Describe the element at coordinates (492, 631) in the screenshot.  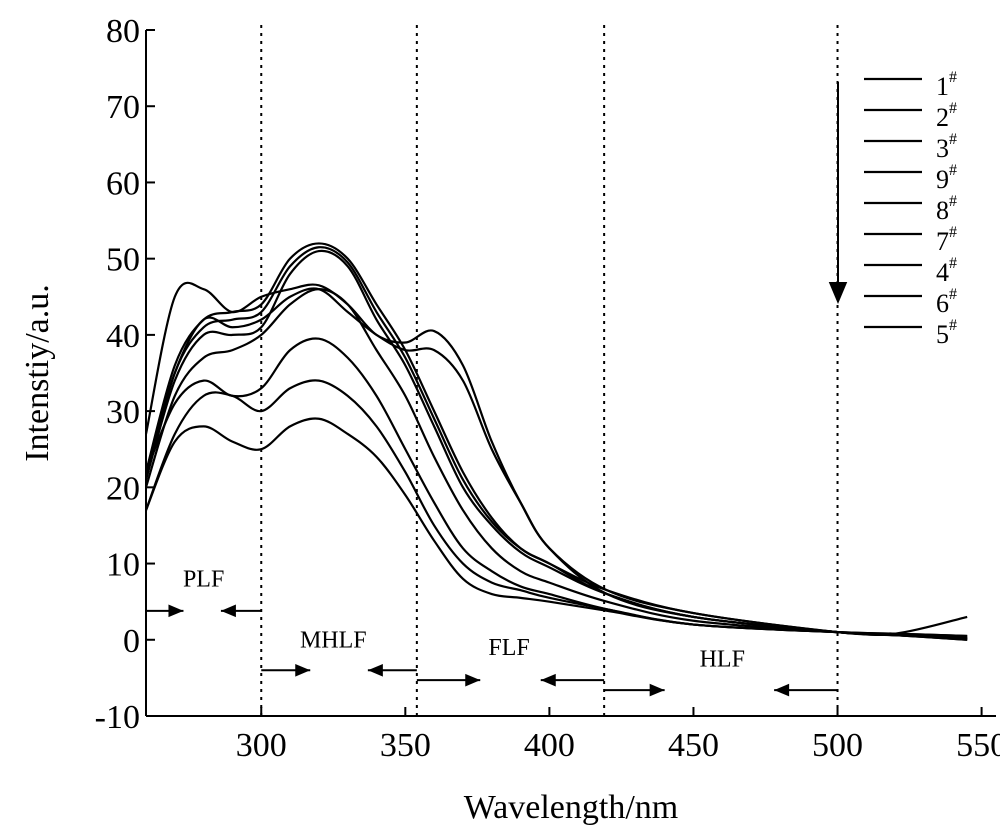
I see `region-annotations: PLF MHLF FLF HLF` at that location.